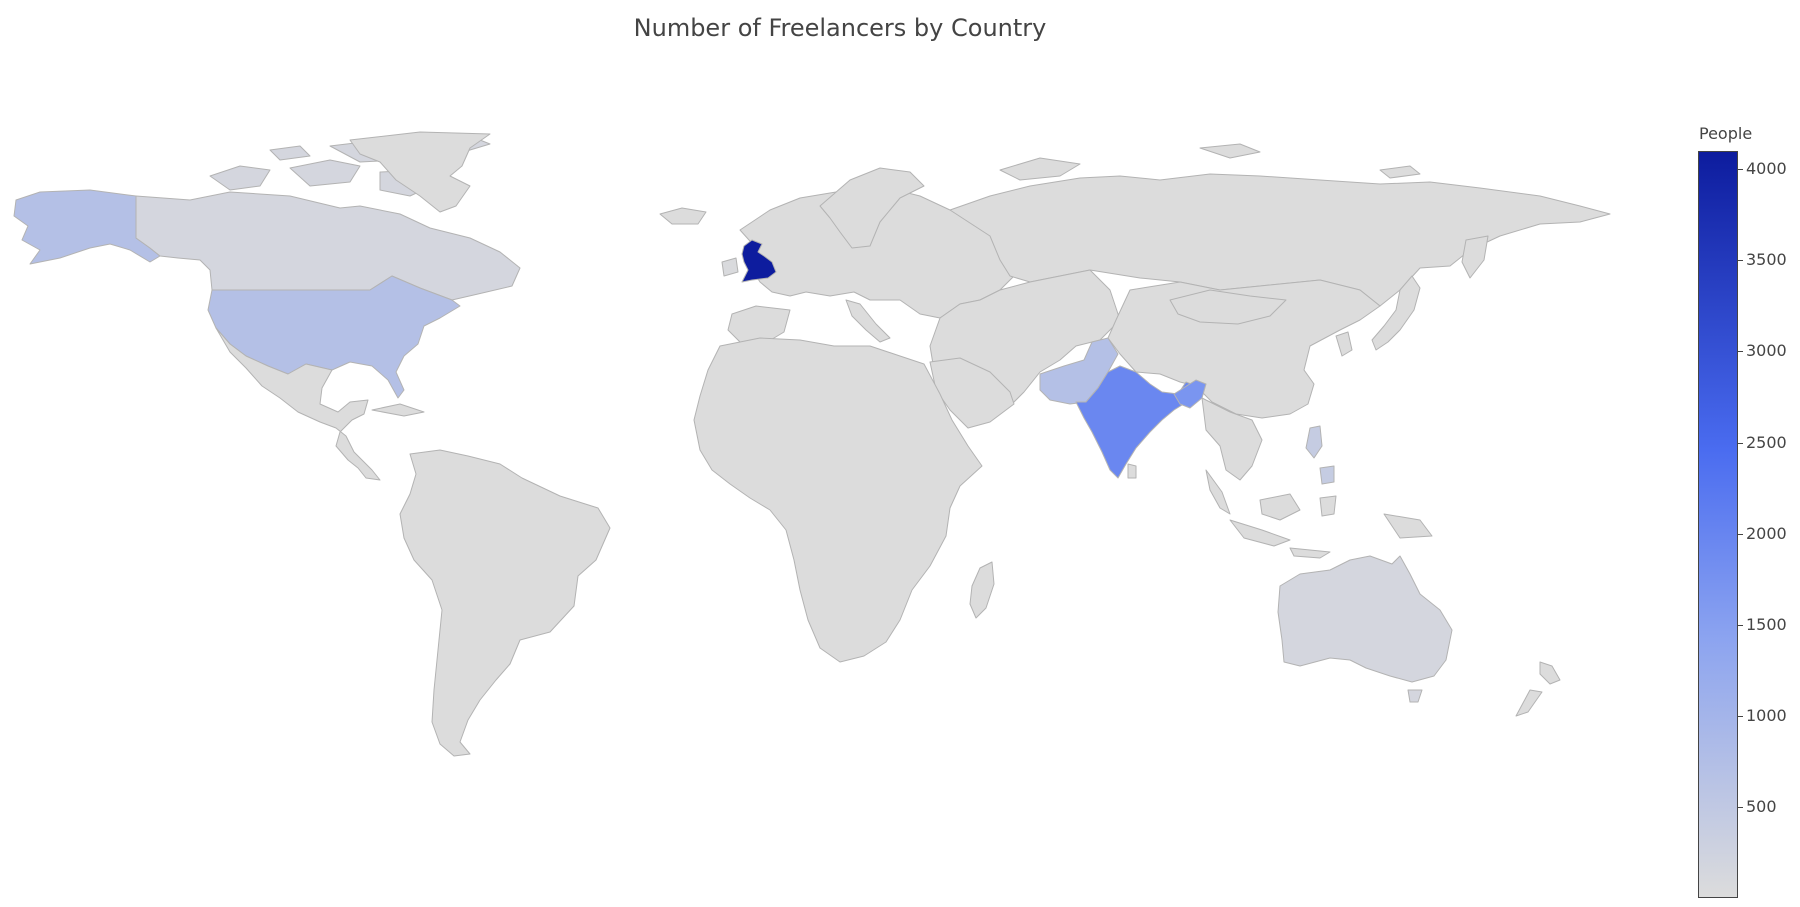 This screenshot has height=907, width=1800. What do you see at coordinates (1475, 257) in the screenshot?
I see `region-kamchatka` at bounding box center [1475, 257].